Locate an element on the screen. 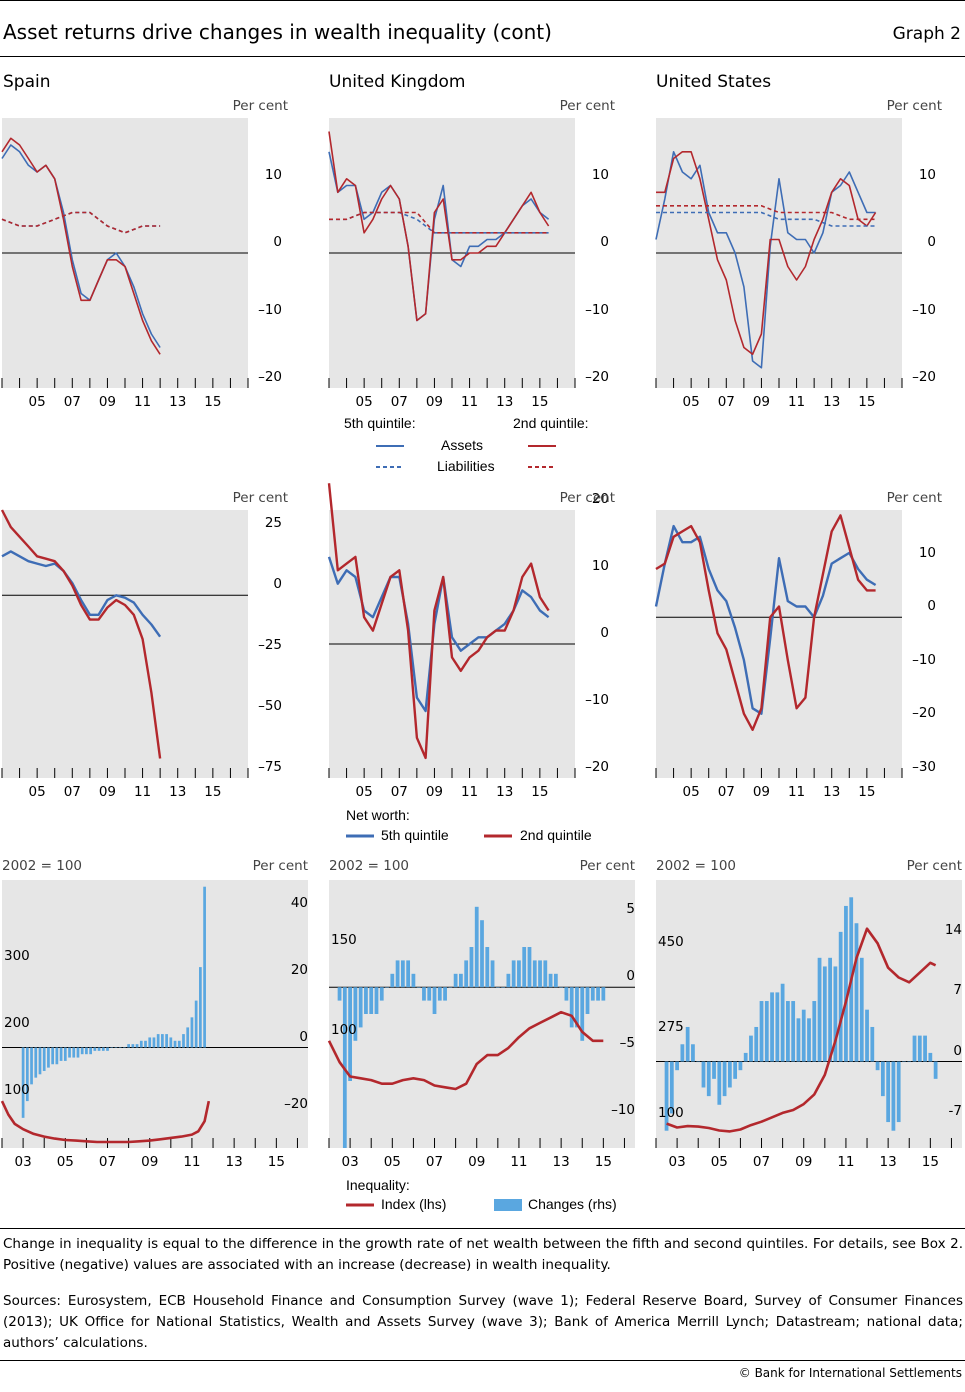 Image resolution: width=965 pixels, height=1392 pixels. legend-networth-fifth-label: 5th quintile is located at coordinates (415, 835).